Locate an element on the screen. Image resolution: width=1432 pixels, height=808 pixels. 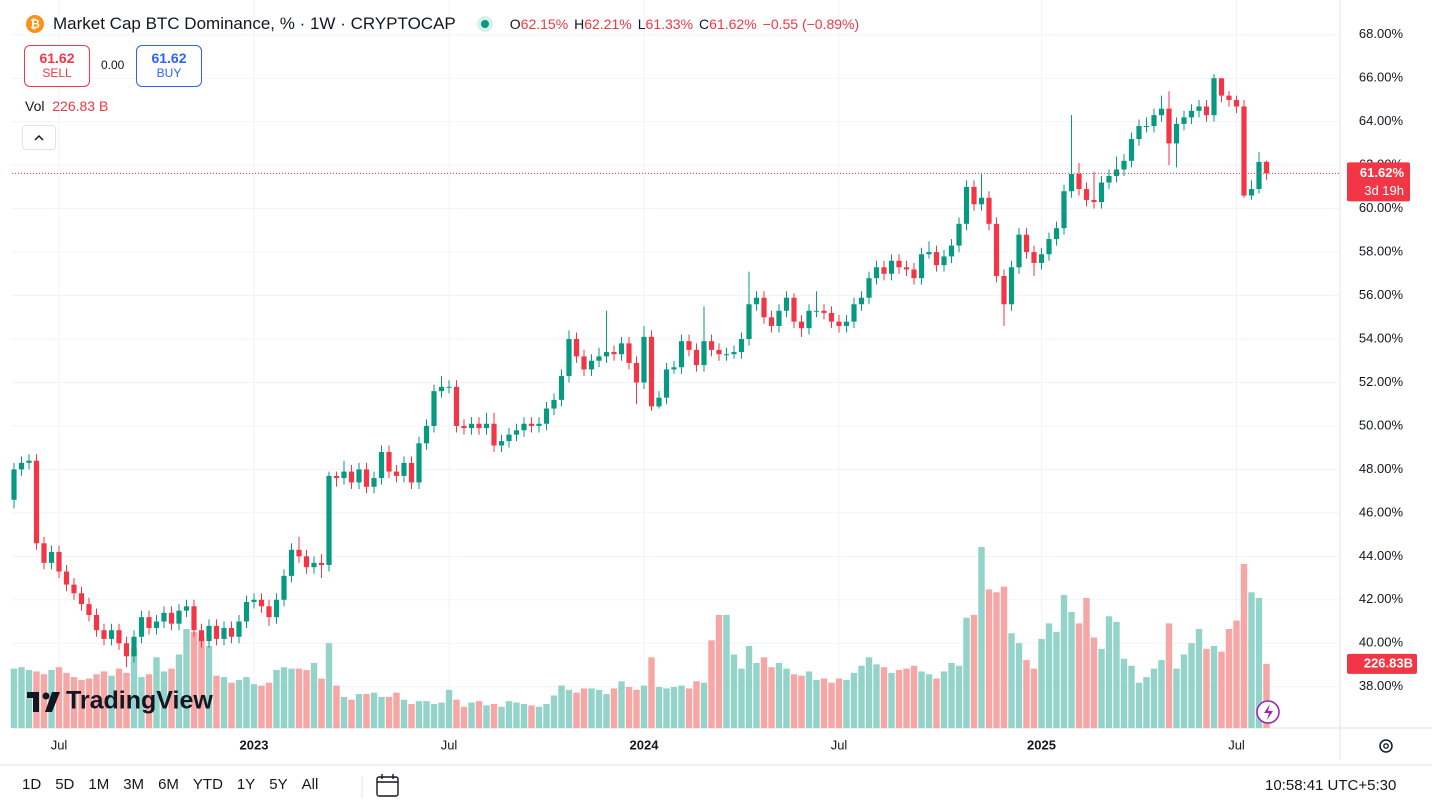
sell-label: SELL is located at coordinates (57, 73).